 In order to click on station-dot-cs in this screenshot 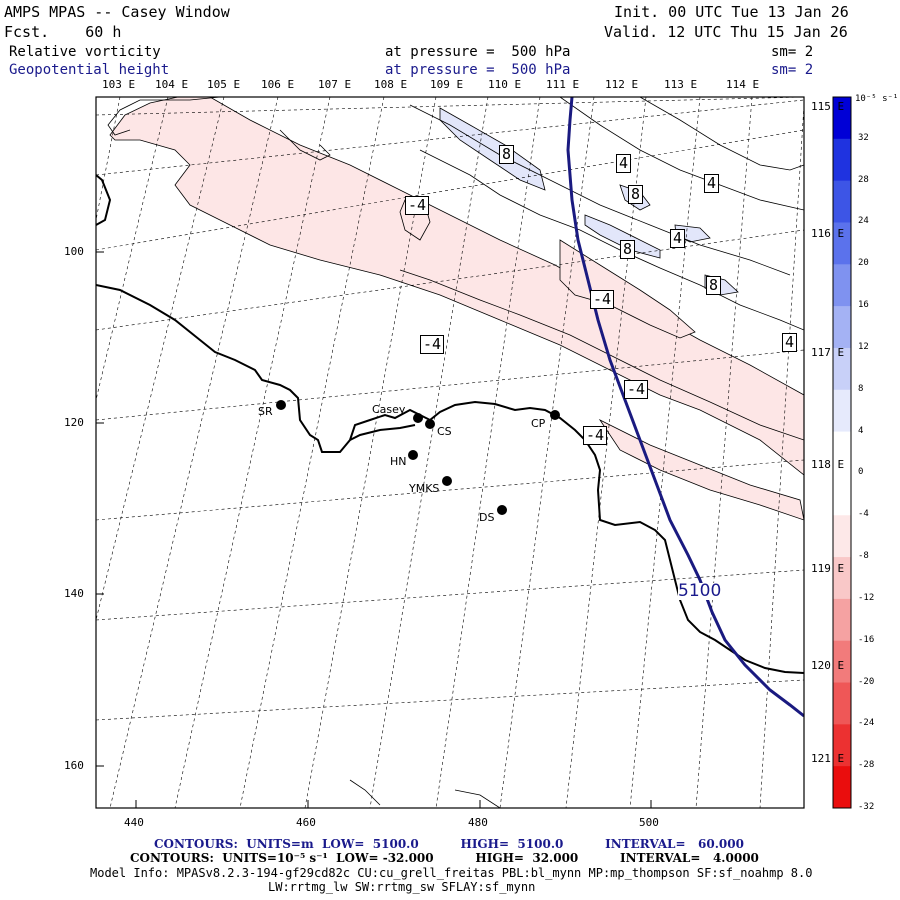, I will do `click(430, 424)`.